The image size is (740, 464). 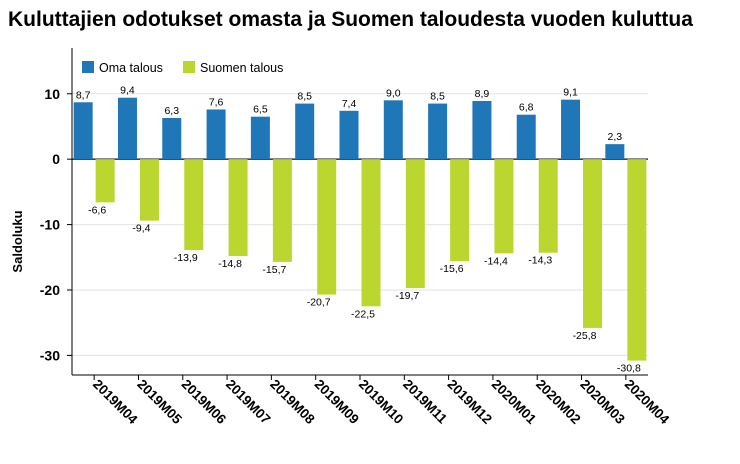 I want to click on data-label-oma-talous: 9,4, so click(x=127, y=91).